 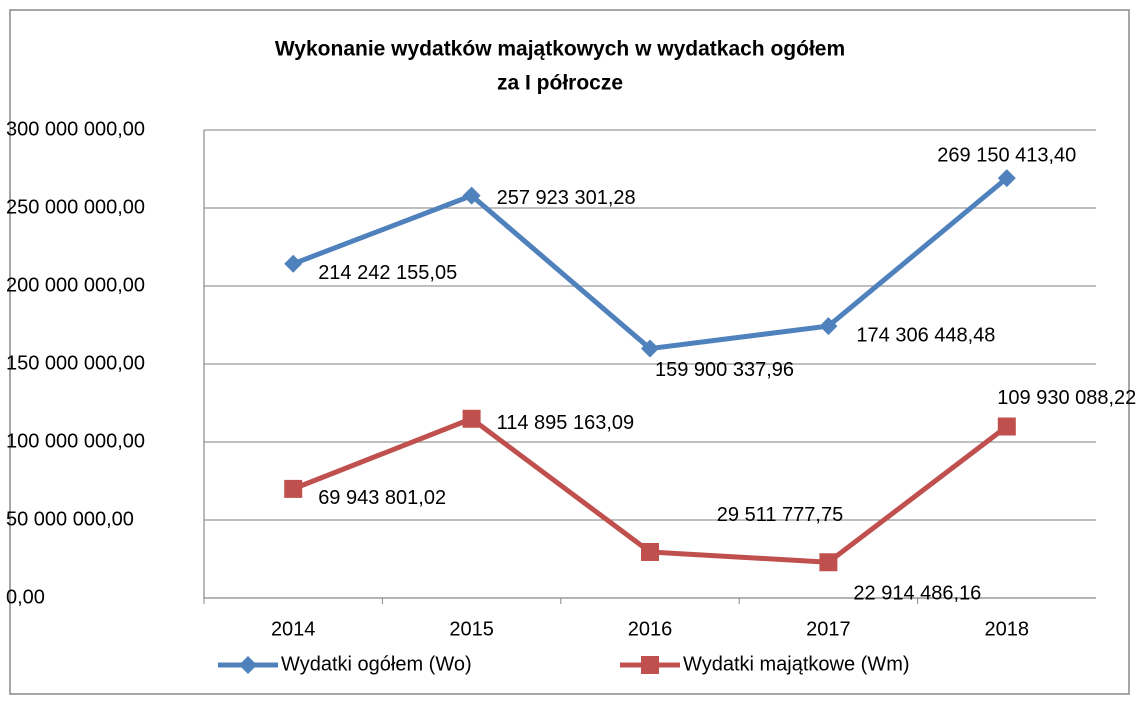 What do you see at coordinates (293, 629) in the screenshot?
I see `x-tick-label: 2014` at bounding box center [293, 629].